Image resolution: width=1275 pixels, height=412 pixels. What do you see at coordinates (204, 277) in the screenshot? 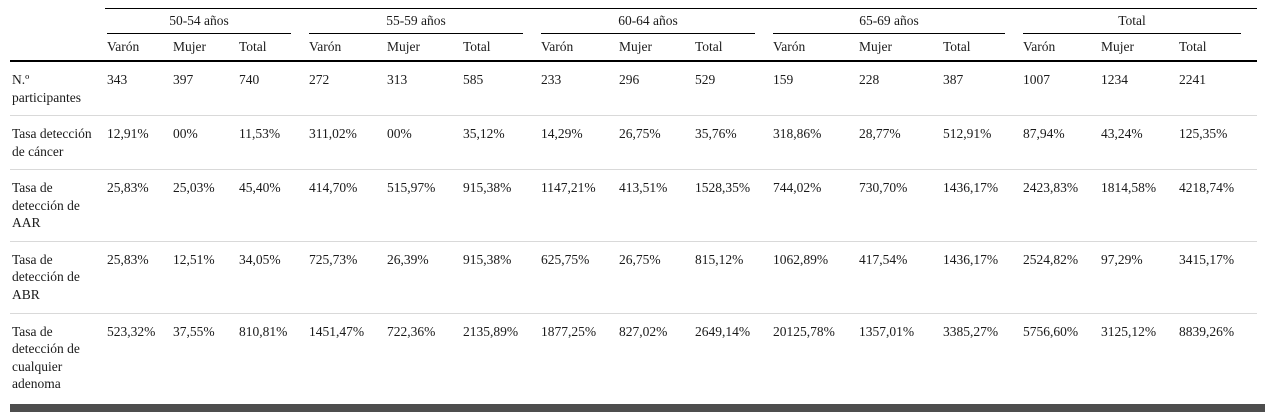
I see `table-cell: 12,51%` at bounding box center [204, 277].